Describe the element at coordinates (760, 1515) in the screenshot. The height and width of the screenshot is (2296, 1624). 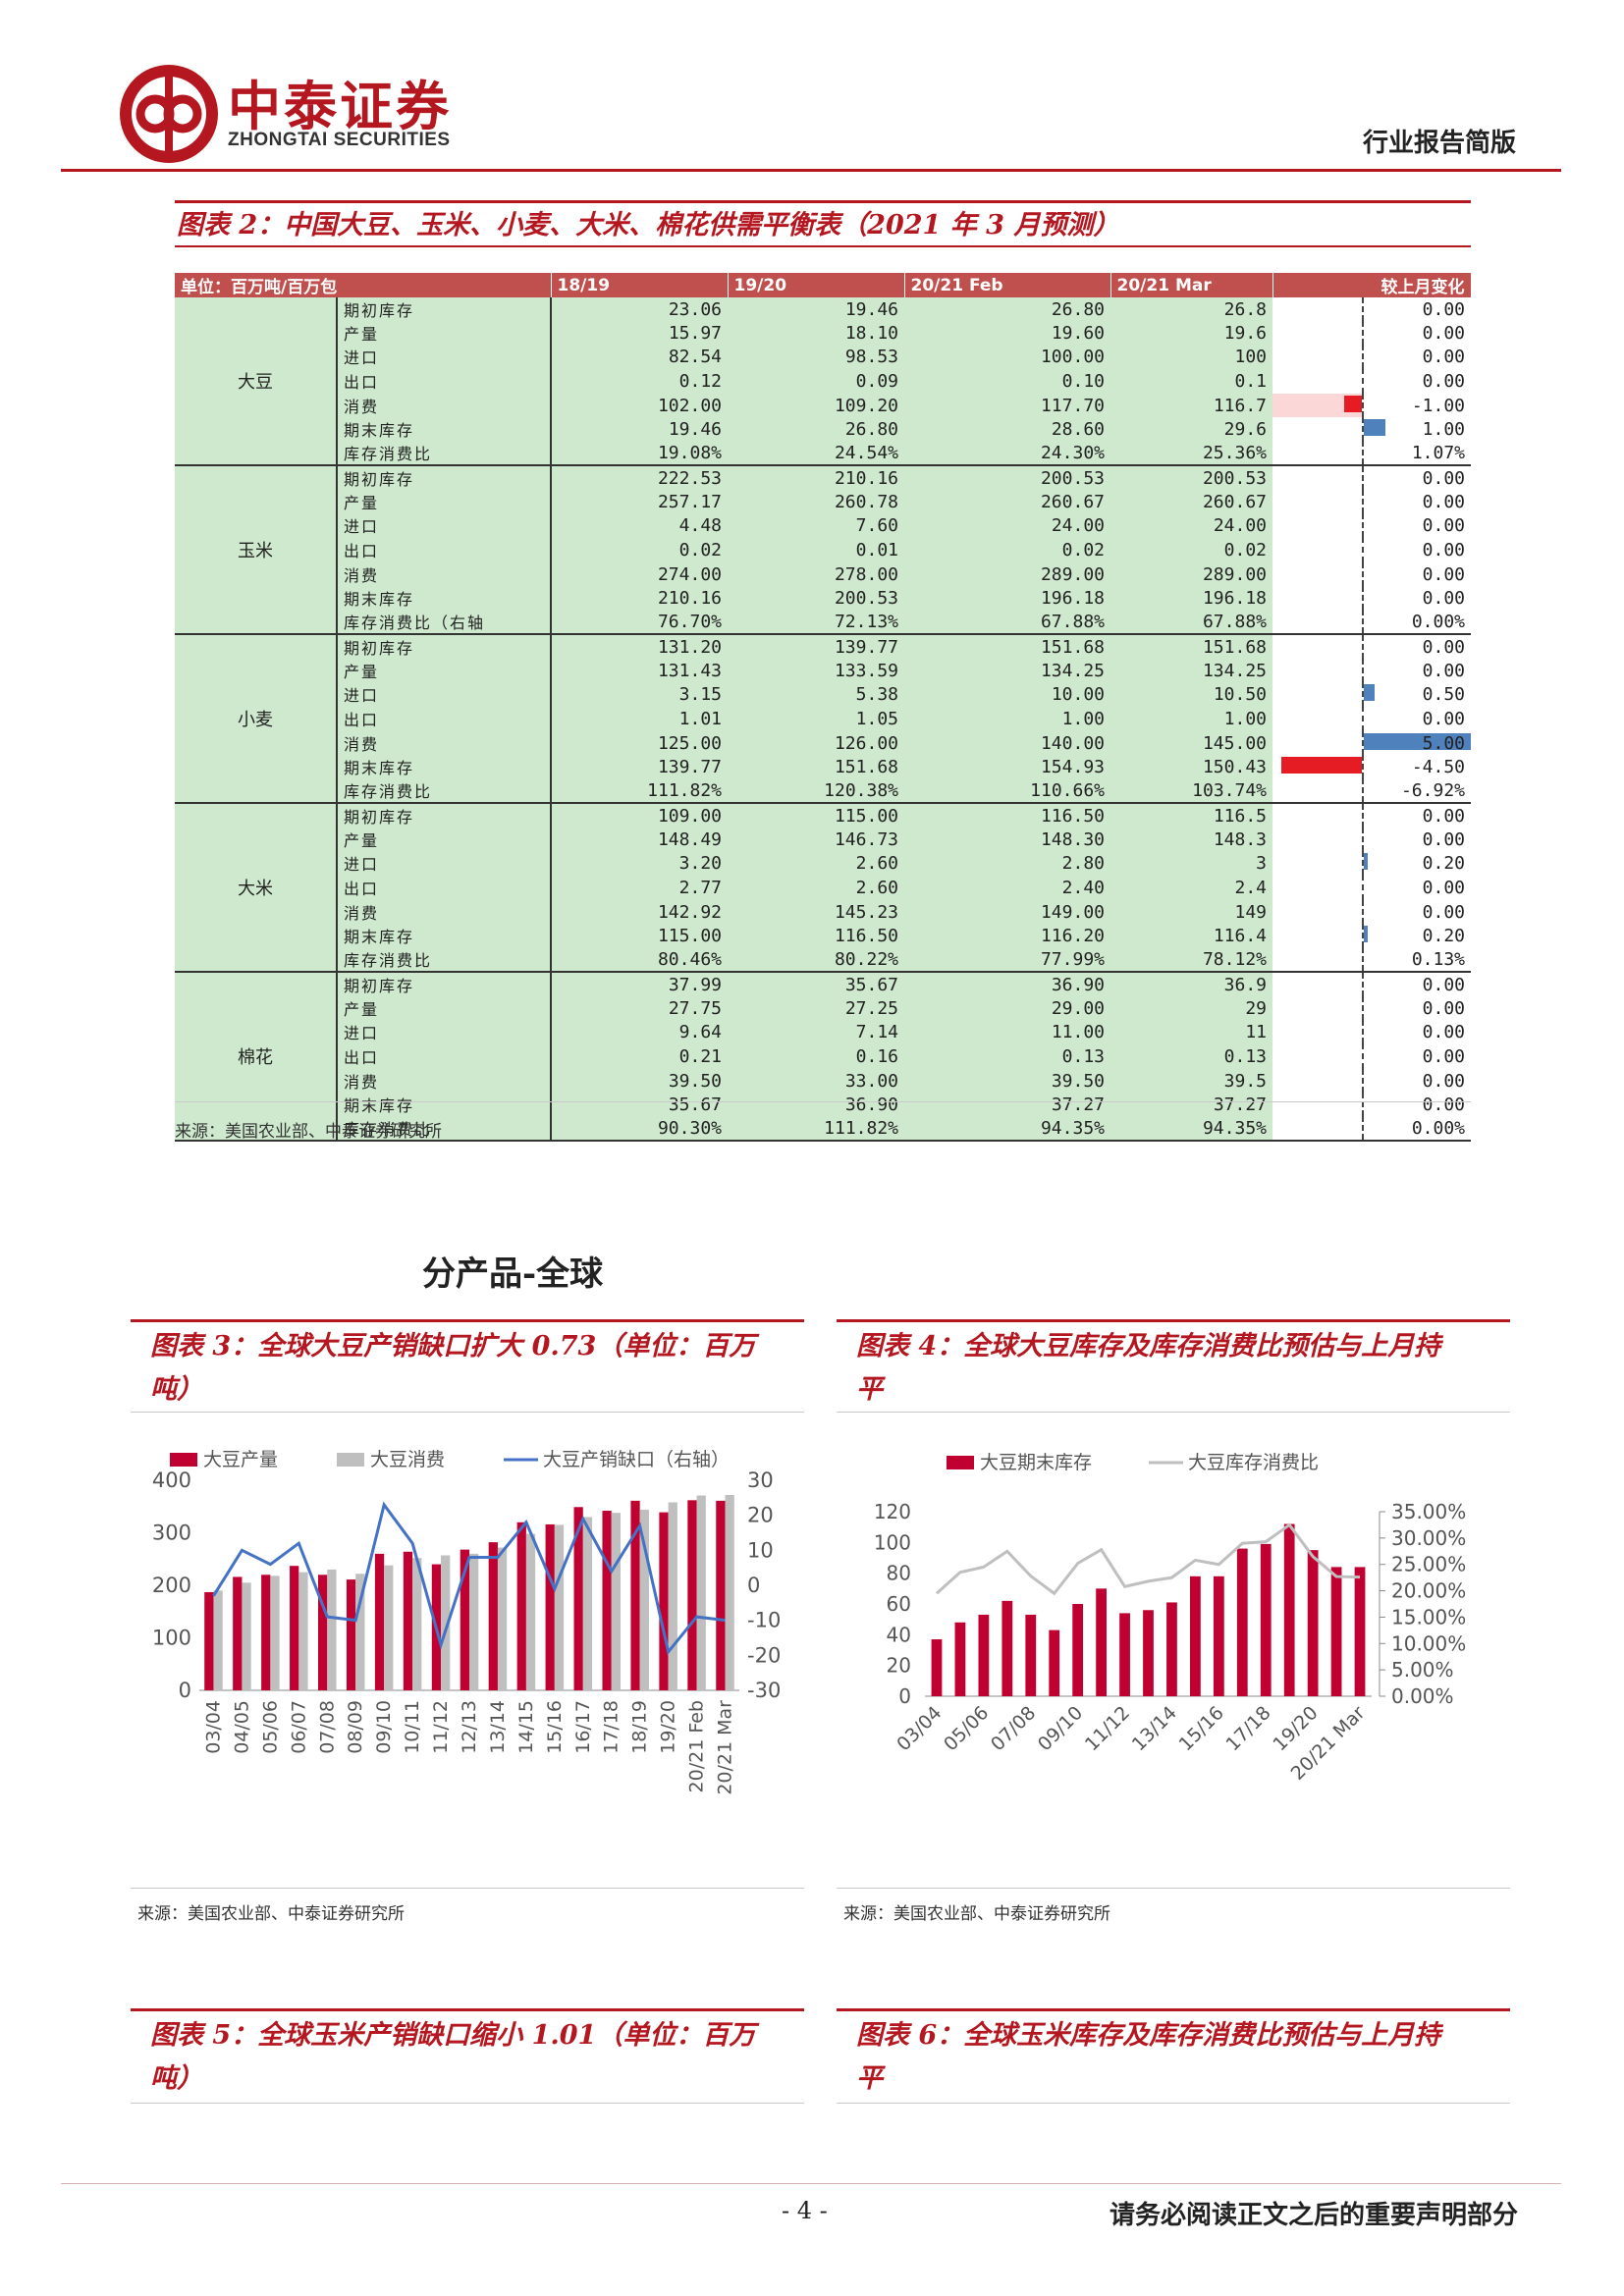
I see `y2-tick-label: 20` at that location.